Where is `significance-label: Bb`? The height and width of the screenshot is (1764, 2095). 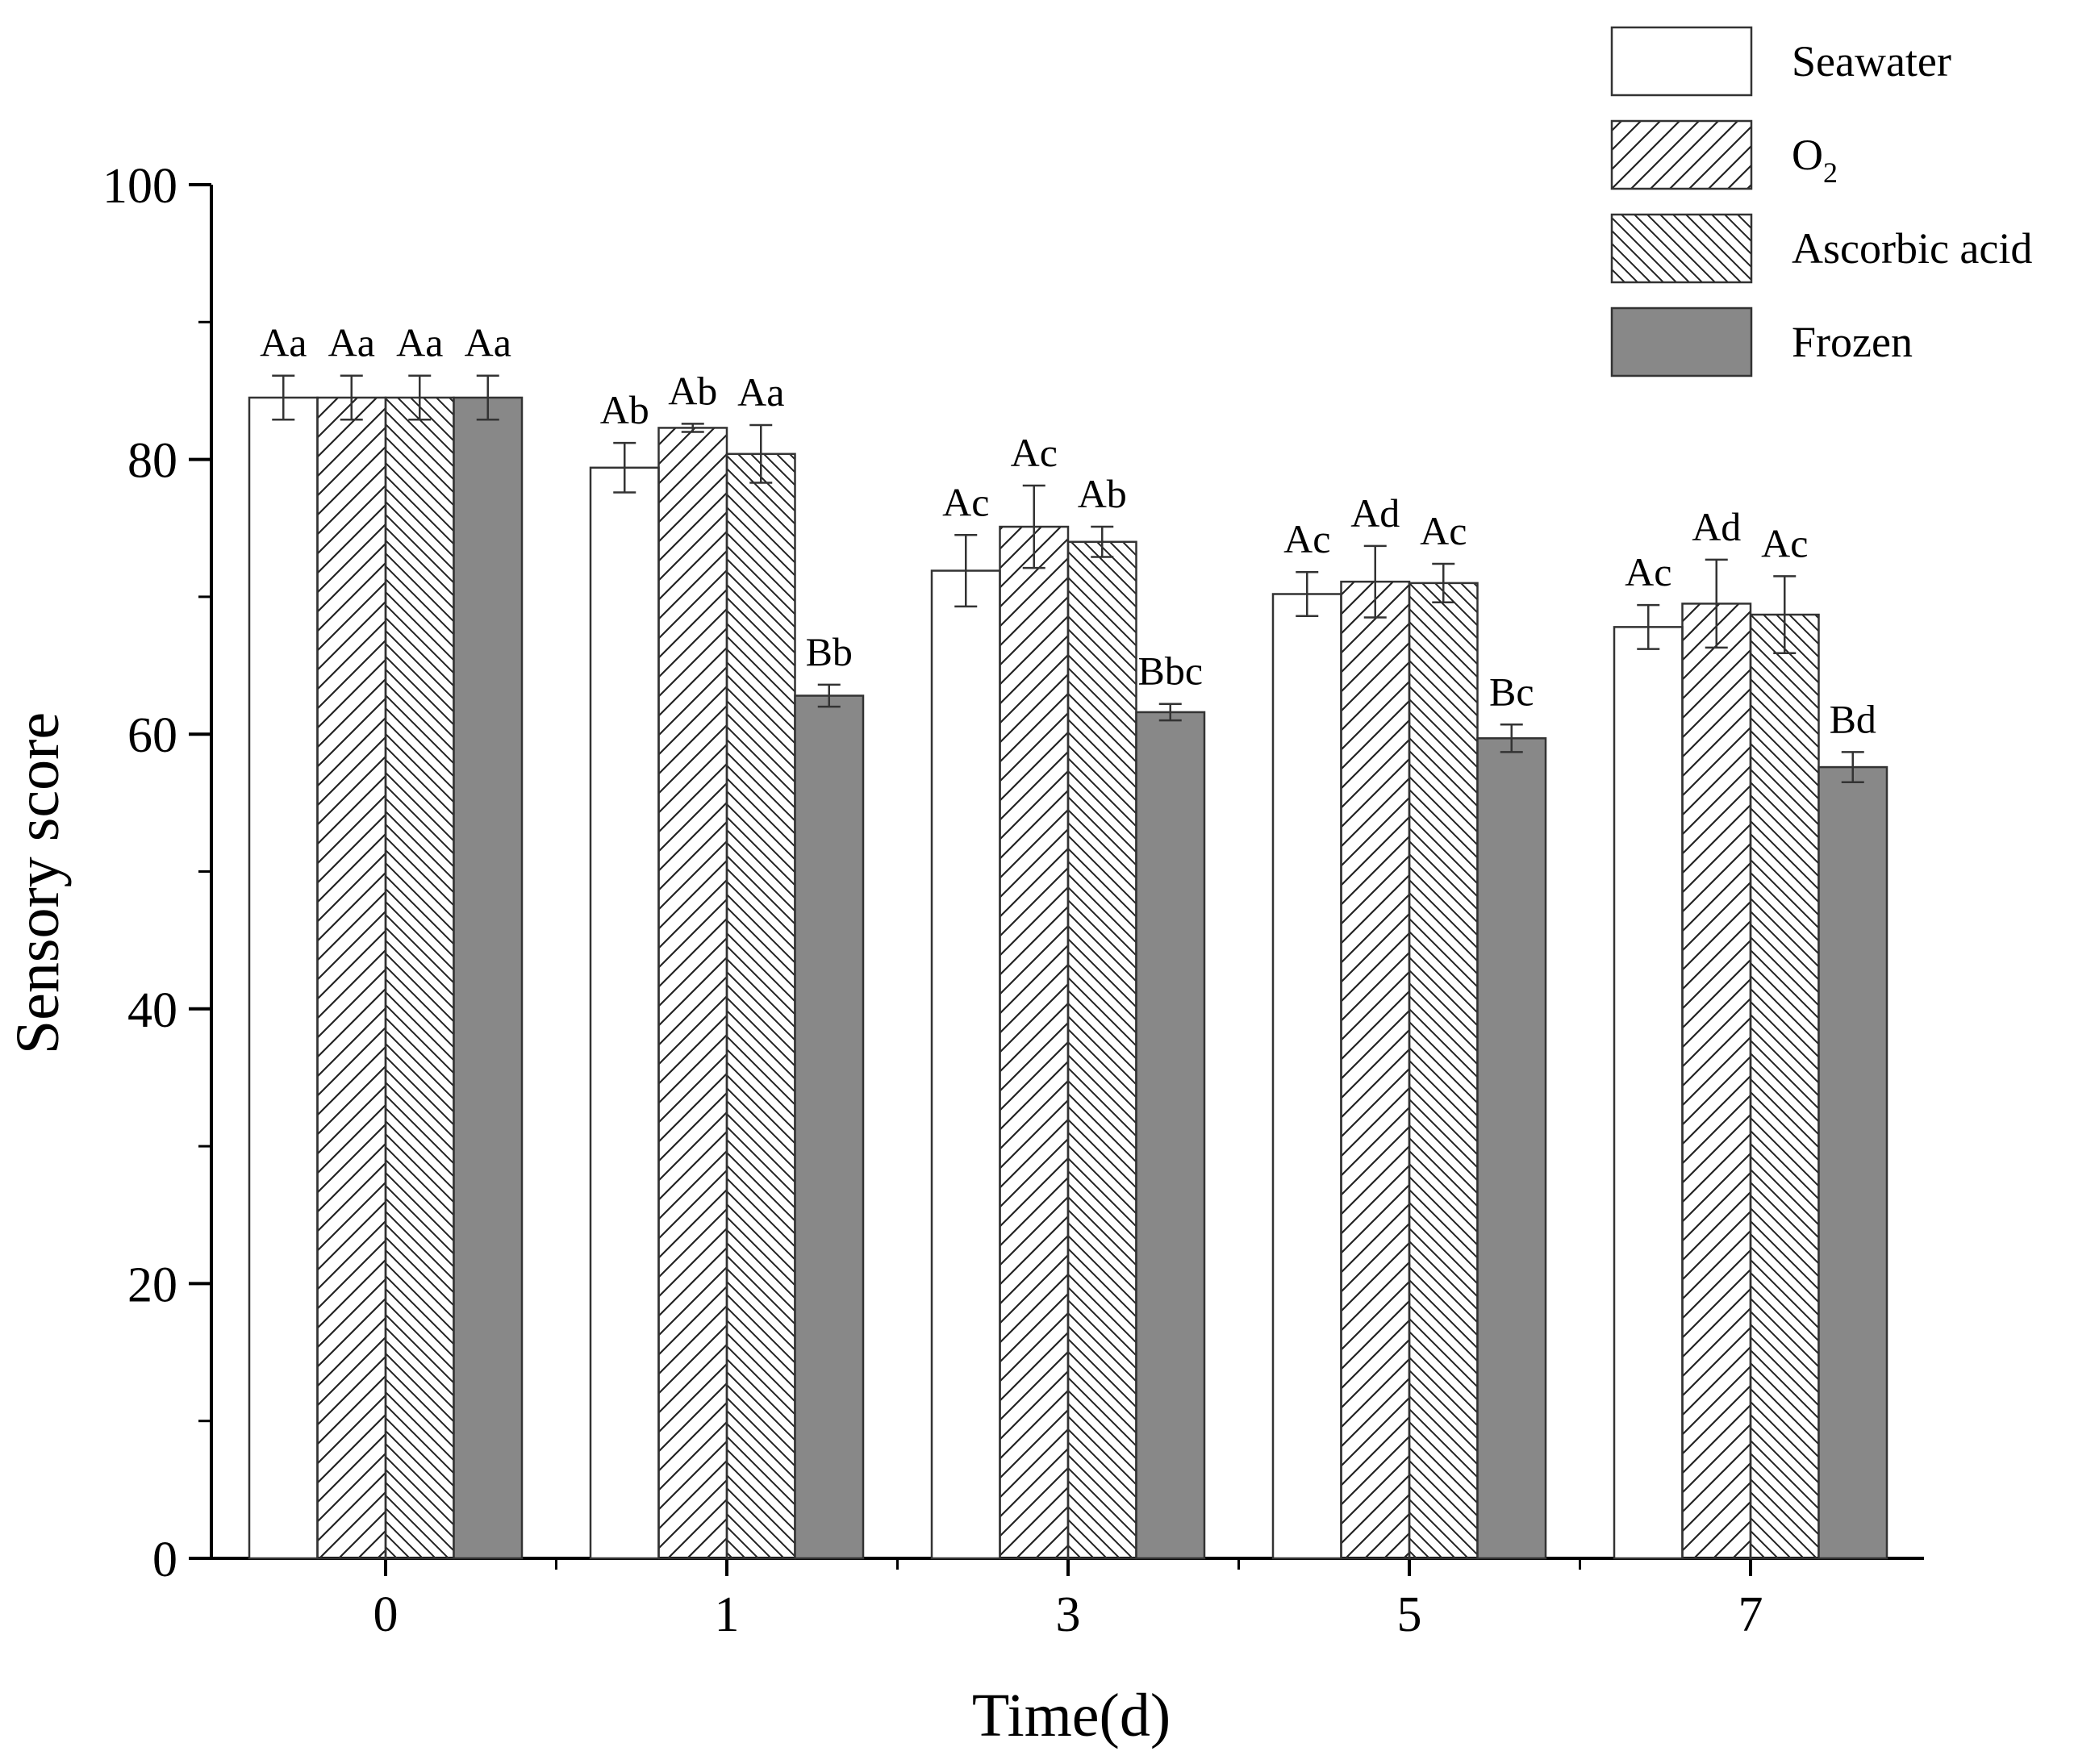 significance-label: Bb is located at coordinates (829, 652).